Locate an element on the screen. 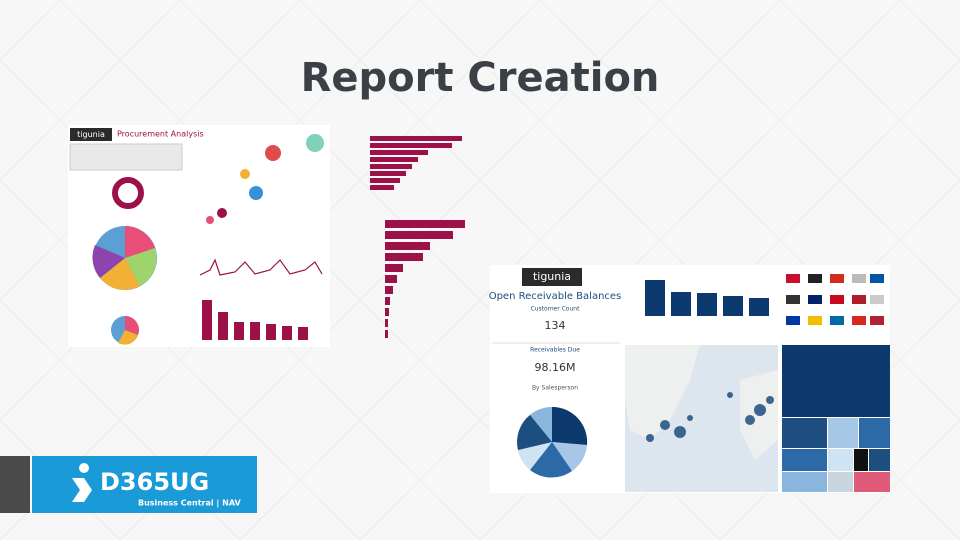 This screenshot has height=540, width=960. horizontal-bars-bottom is located at coordinates (425, 279).